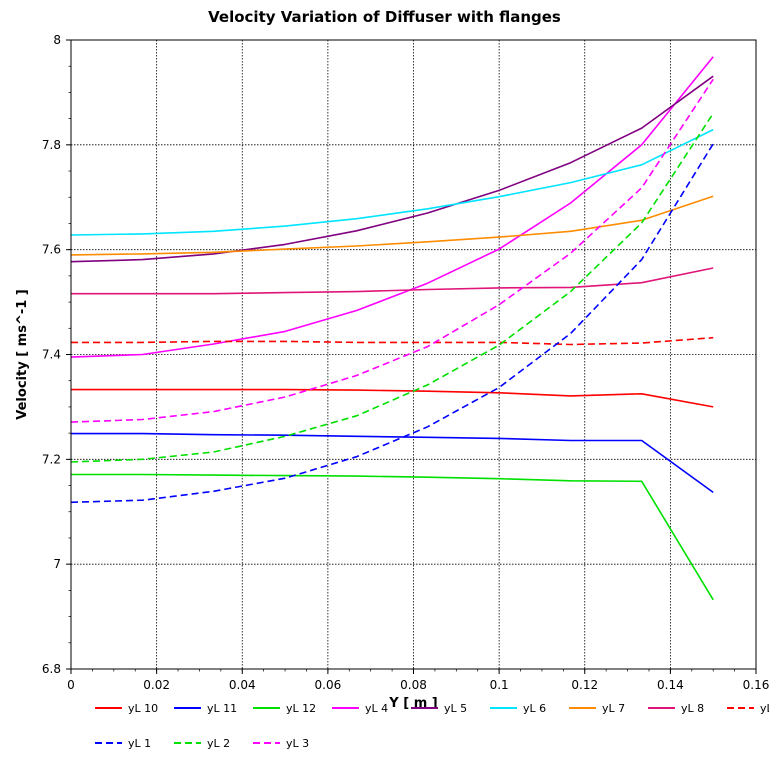 This screenshot has height=779, width=769. What do you see at coordinates (51, 355) in the screenshot?
I see `y-tick-label: 7.4` at bounding box center [51, 355].